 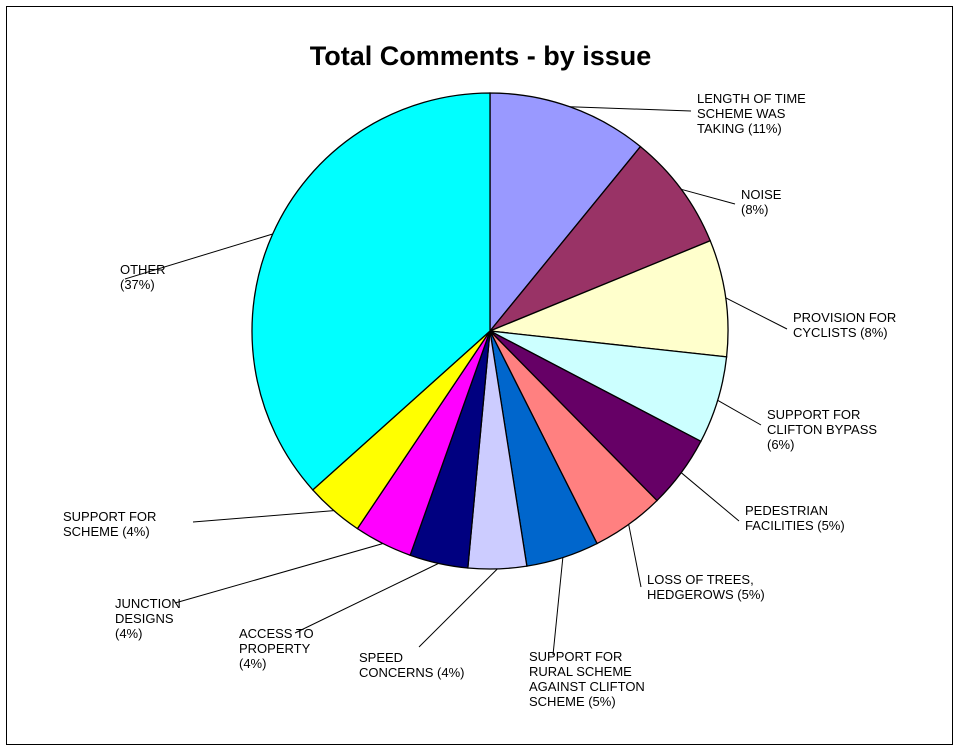 What do you see at coordinates (148, 618) in the screenshot?
I see `slice-label: JUNCTION DESIGNS (4%)` at bounding box center [148, 618].